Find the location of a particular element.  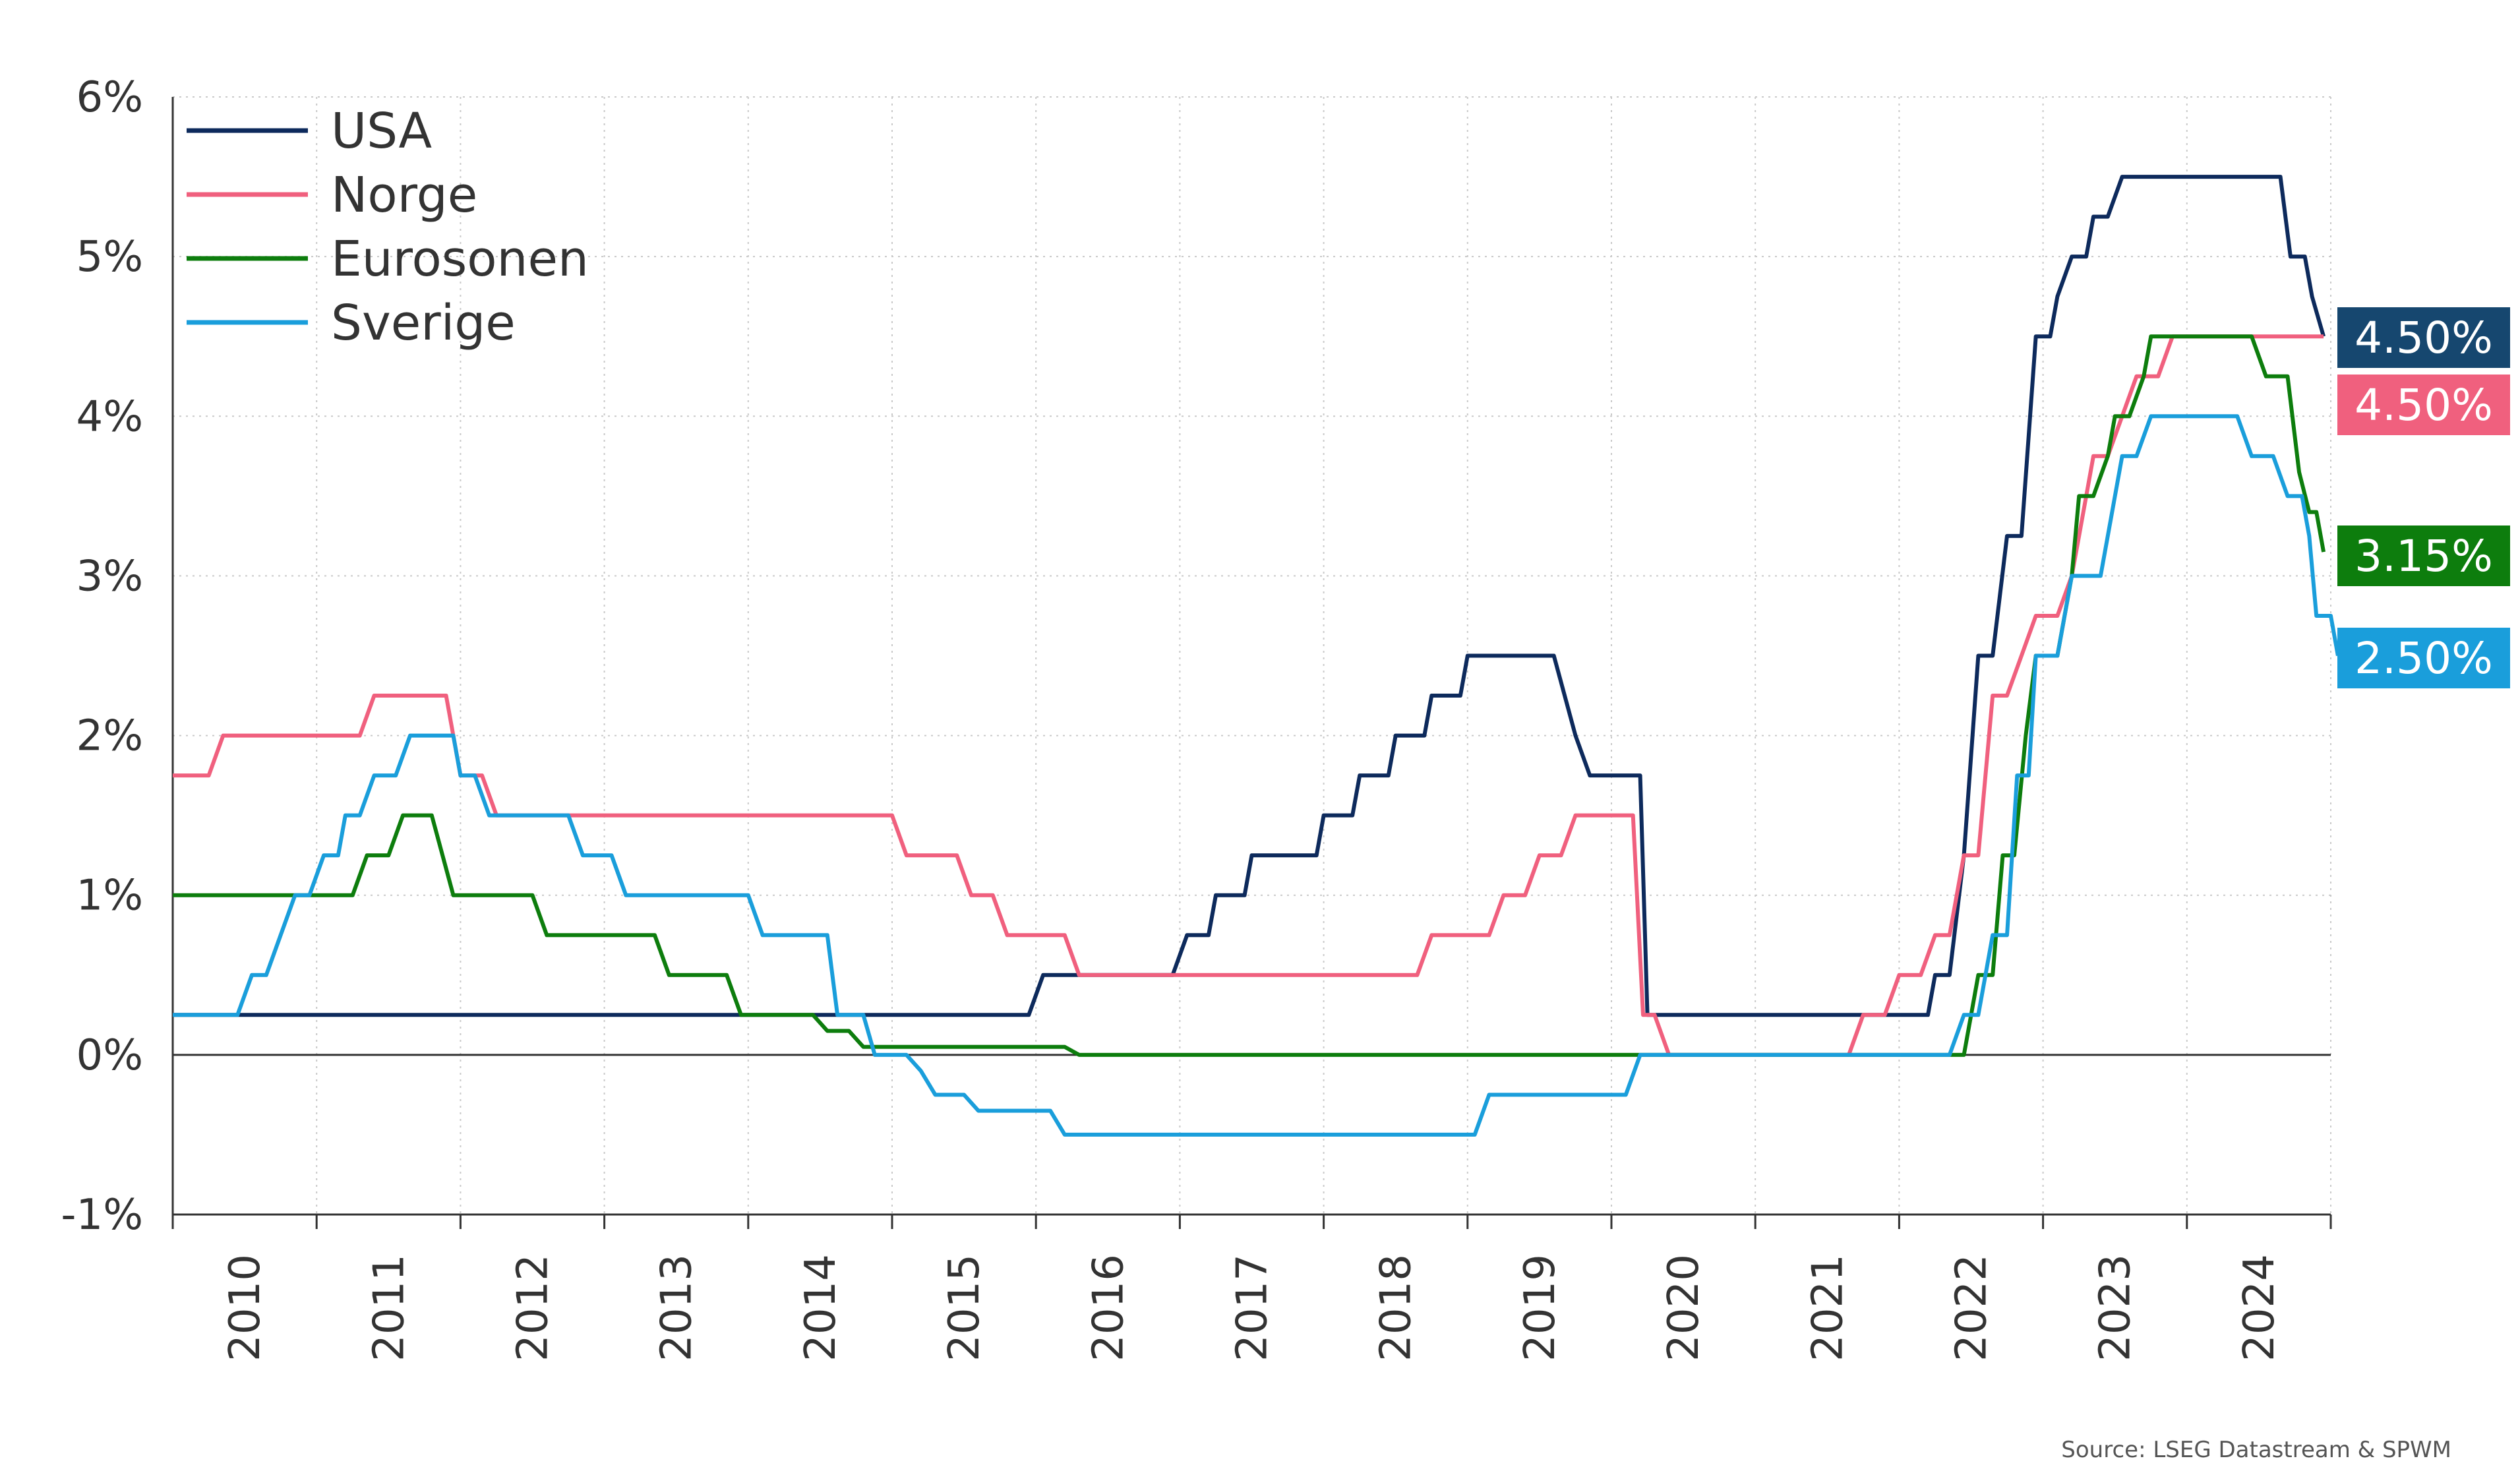

end-badge-label-norge: 4.50% is located at coordinates (2424, 405).